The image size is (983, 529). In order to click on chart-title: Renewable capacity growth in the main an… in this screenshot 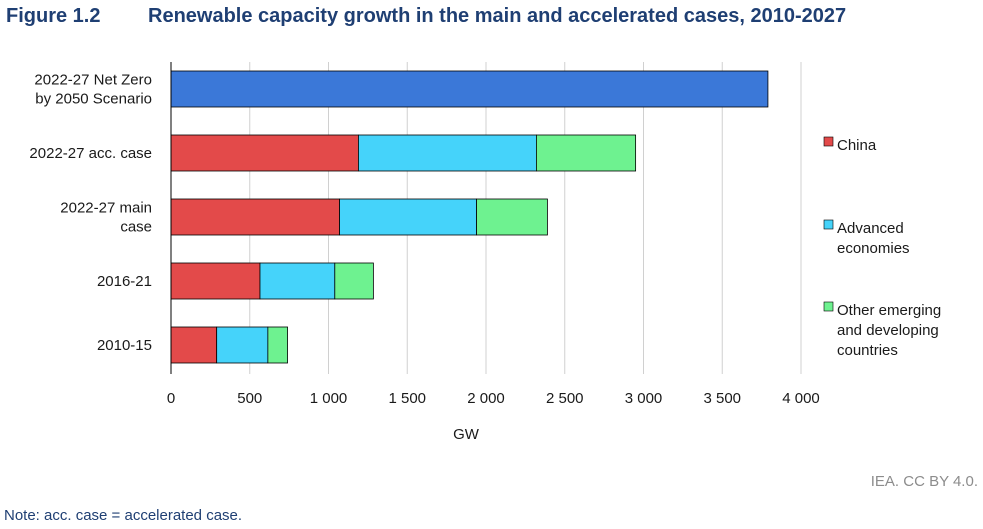, I will do `click(497, 16)`.